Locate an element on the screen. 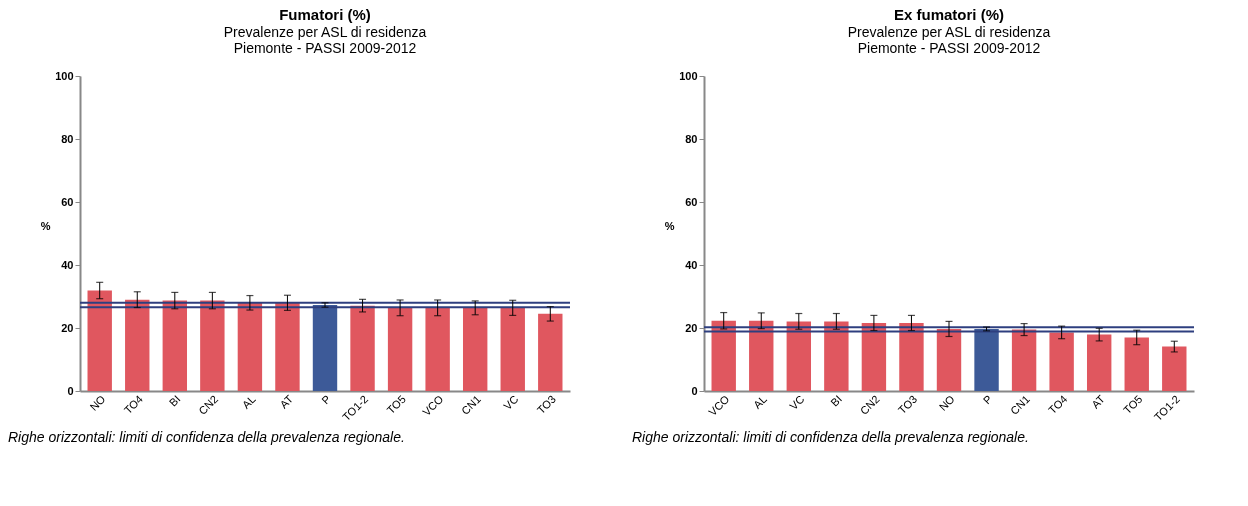  chart-title: Fumatori (%) is located at coordinates (325, 14).